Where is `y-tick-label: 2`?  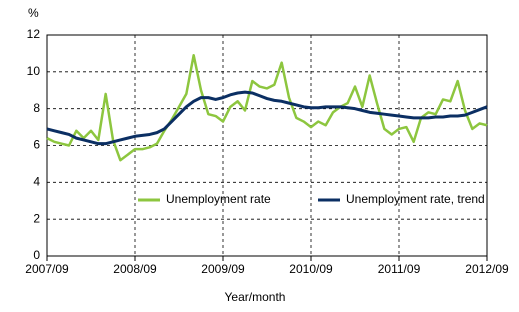
y-tick-label: 2 is located at coordinates (36, 218).